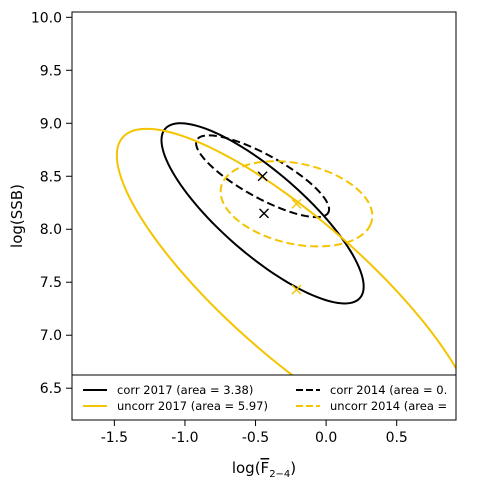  Describe the element at coordinates (326, 438) in the screenshot. I see `x-tick-label: 0.0` at that location.